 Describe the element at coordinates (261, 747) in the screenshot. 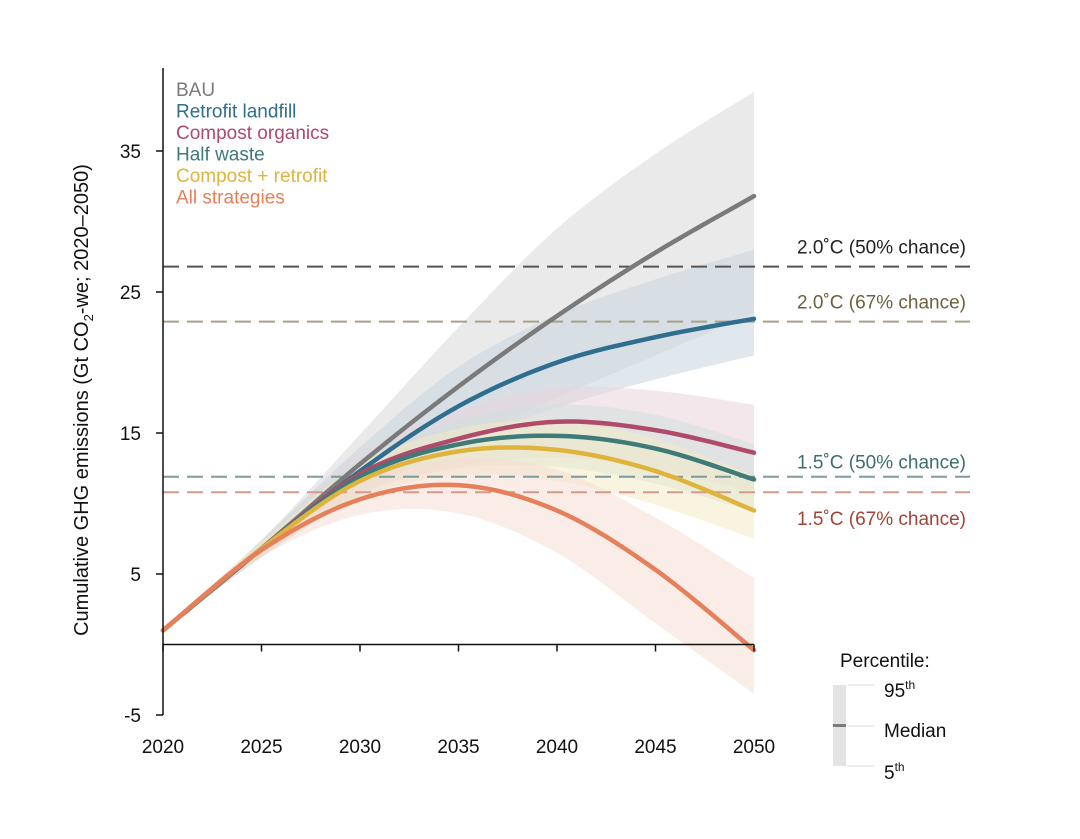

I see `x-tick-label: 2025` at that location.